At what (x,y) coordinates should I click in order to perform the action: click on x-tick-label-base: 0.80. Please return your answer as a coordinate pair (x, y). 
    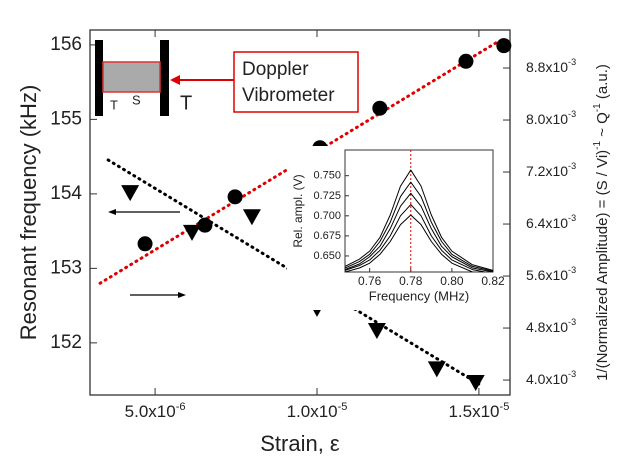
    Looking at the image, I should click on (452, 281).